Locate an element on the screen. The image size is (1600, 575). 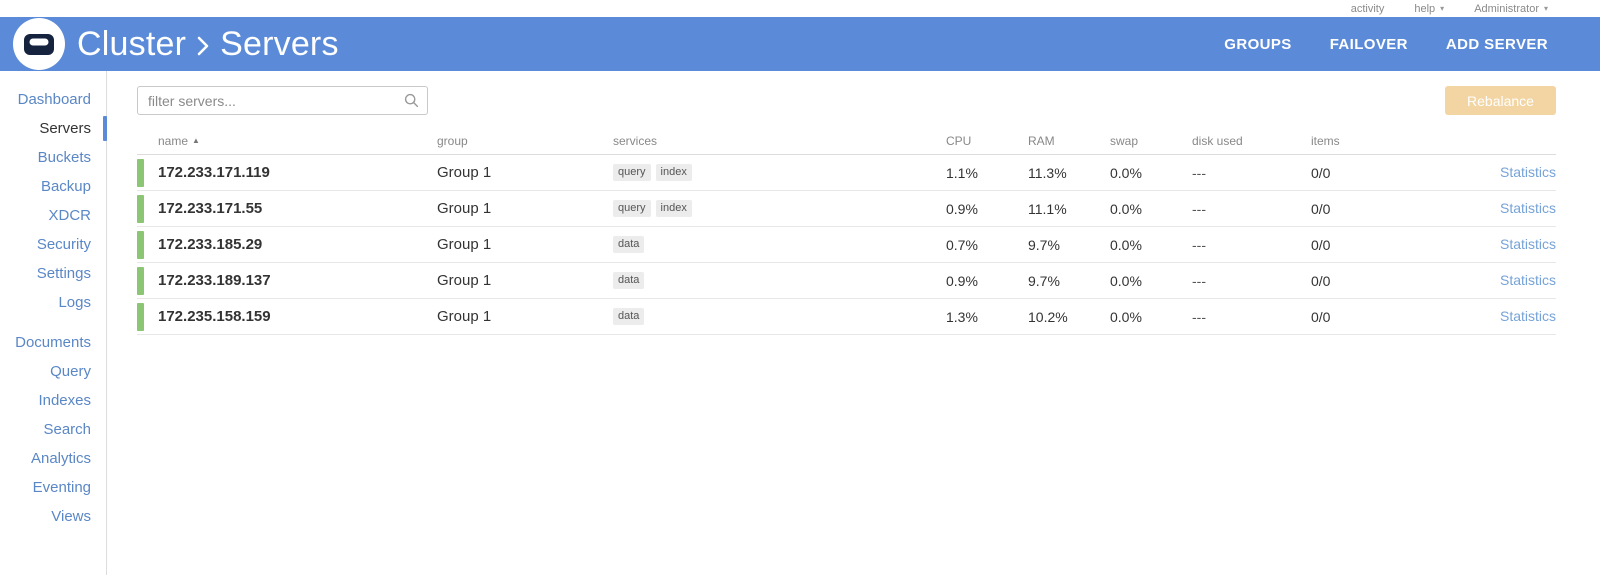
filter-servers-input is located at coordinates (282, 100).